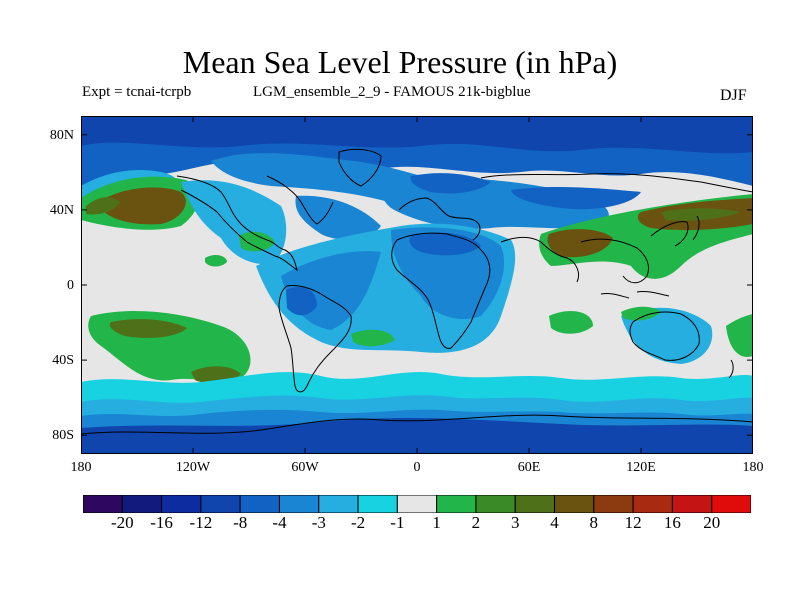  What do you see at coordinates (554, 522) in the screenshot?
I see `colorbar-label-11: 4` at bounding box center [554, 522].